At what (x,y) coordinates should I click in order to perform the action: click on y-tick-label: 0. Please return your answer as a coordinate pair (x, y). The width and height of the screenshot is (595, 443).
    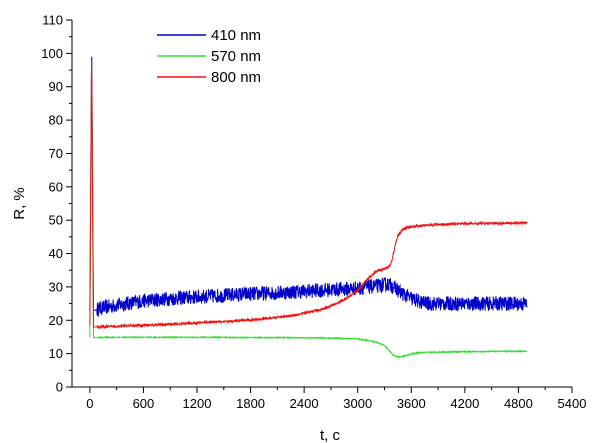
    Looking at the image, I should click on (59, 387).